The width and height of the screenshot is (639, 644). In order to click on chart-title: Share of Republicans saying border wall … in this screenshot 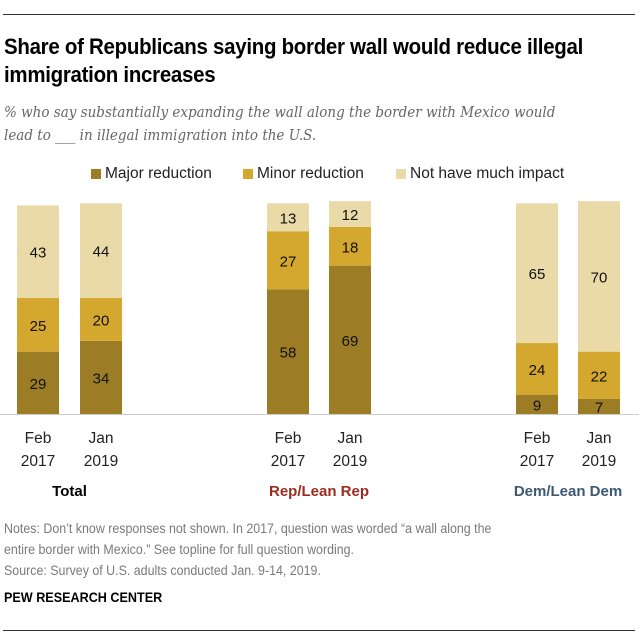, I will do `click(294, 60)`.